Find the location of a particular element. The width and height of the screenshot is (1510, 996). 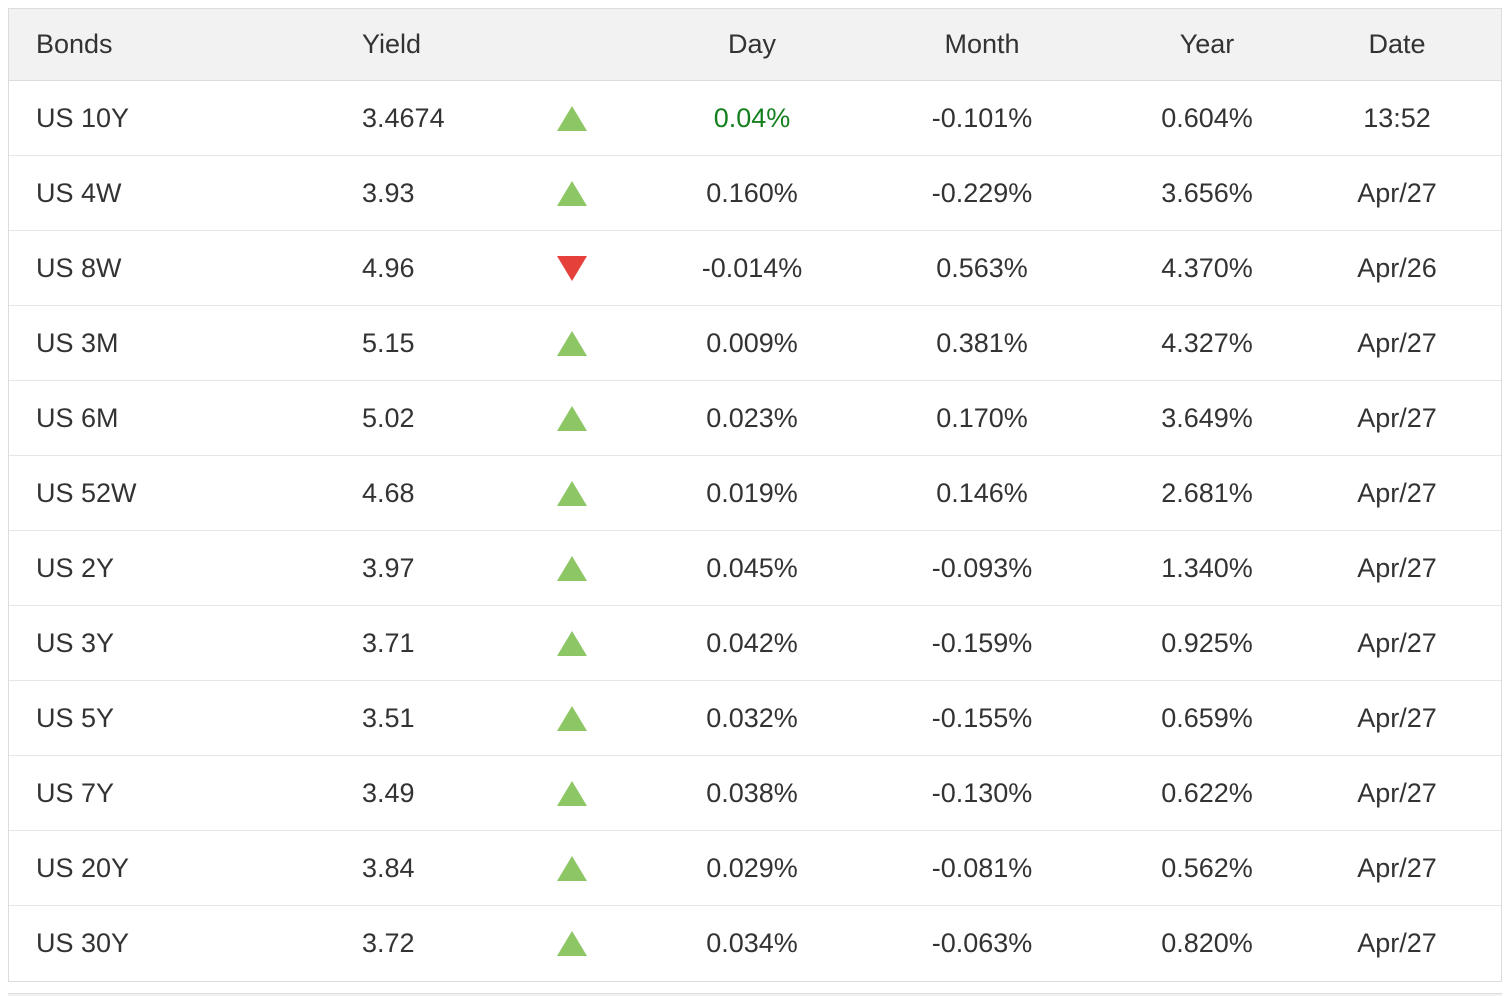

header-cell-day: Day is located at coordinates (751, 44).